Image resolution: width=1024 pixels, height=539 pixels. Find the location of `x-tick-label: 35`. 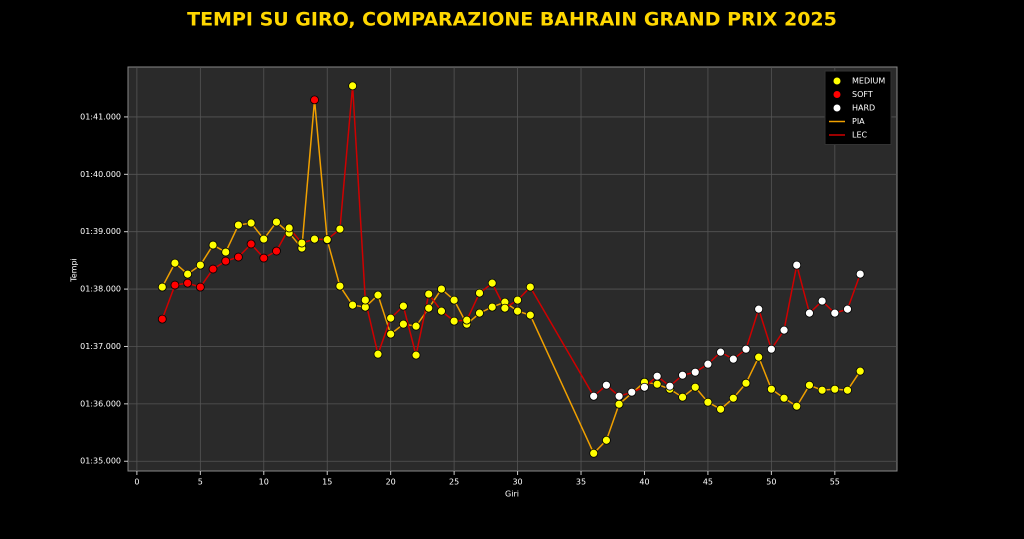

x-tick-label: 35 is located at coordinates (581, 482).